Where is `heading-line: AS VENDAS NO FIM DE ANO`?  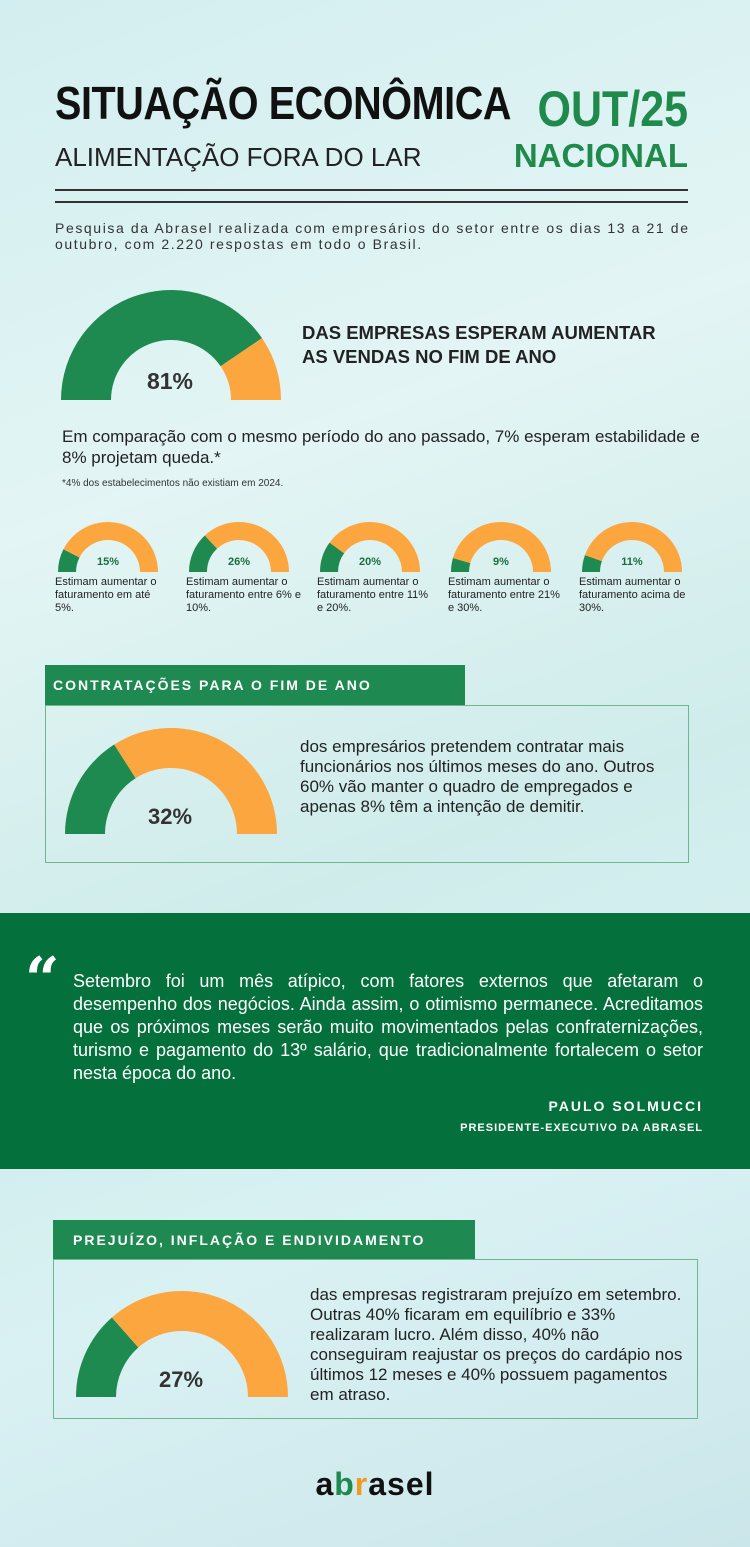 heading-line: AS VENDAS NO FIM DE ANO is located at coordinates (429, 356).